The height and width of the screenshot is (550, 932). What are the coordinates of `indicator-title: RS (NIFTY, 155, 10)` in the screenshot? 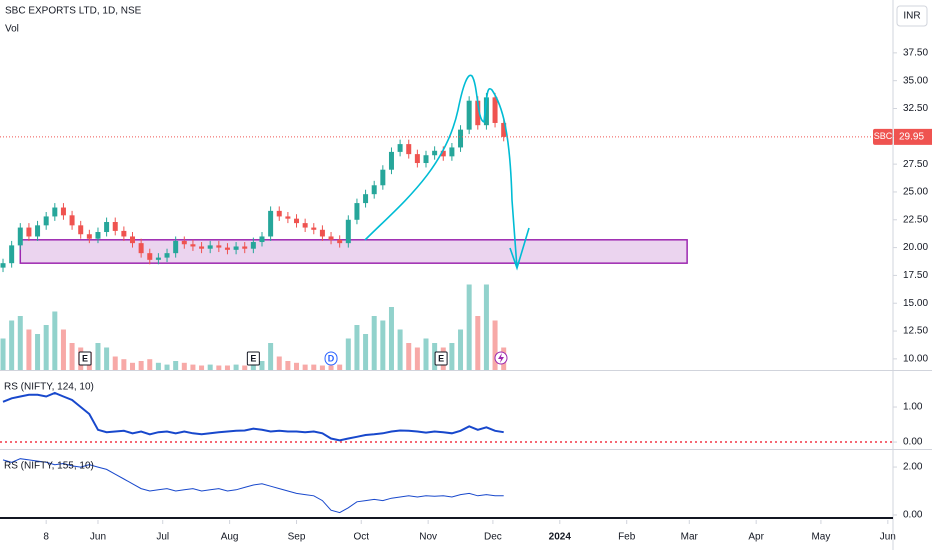 It's located at (49, 466).